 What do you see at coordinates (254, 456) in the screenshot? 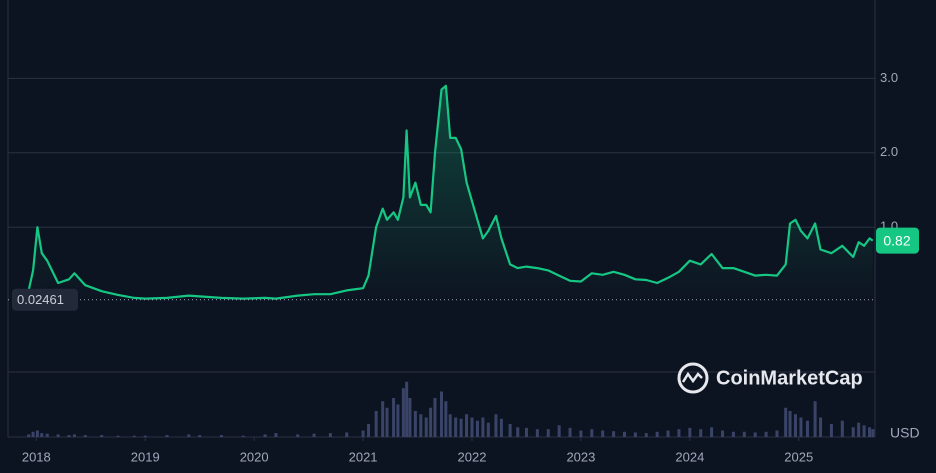
I see `x-tick-label: 2020` at bounding box center [254, 456].